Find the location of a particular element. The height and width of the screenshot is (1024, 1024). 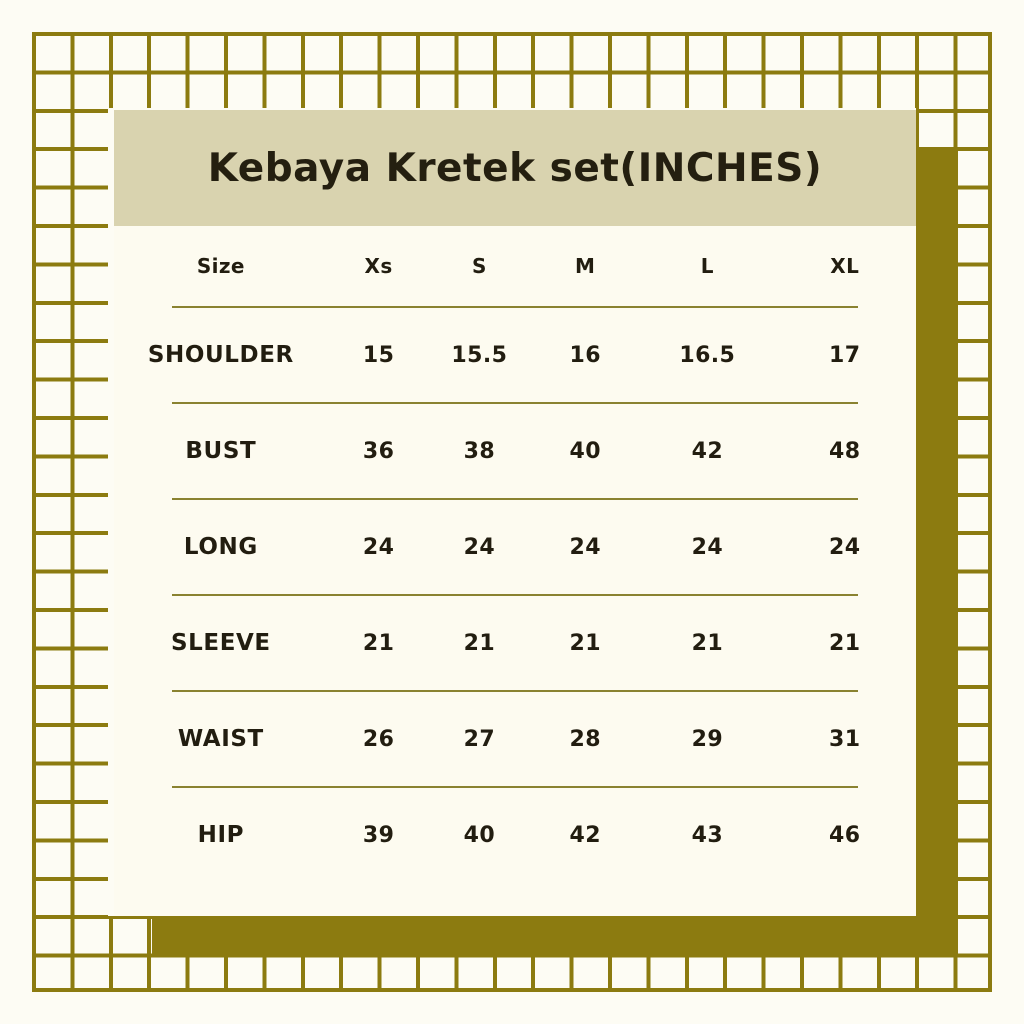

page-title: Kebaya Kretek set(INCHES) is located at coordinates (515, 168).